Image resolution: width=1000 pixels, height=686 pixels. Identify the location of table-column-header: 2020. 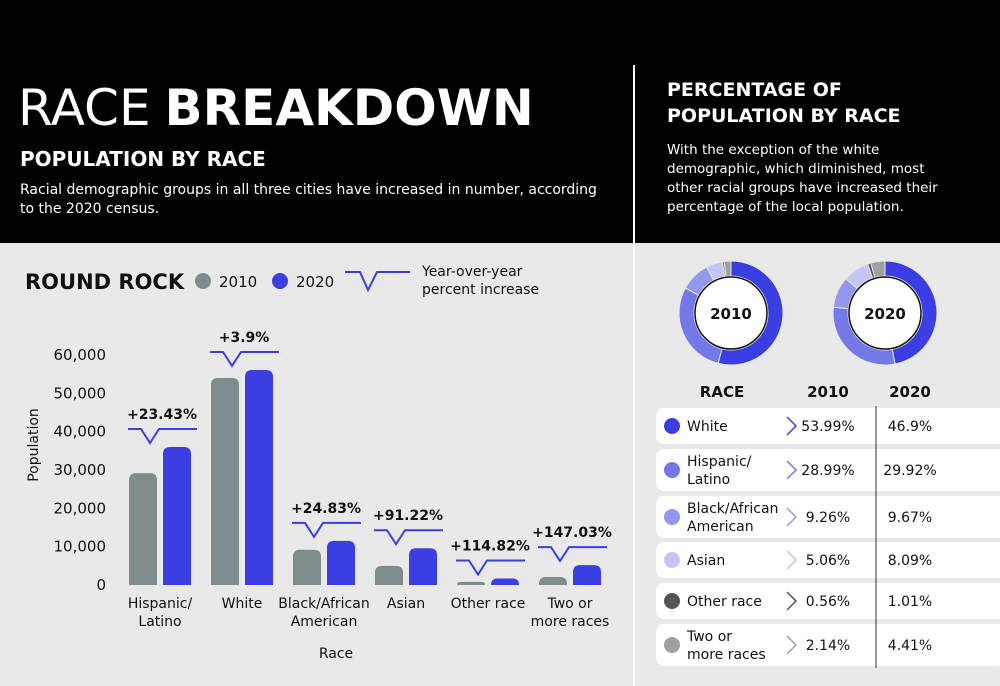
(910, 392).